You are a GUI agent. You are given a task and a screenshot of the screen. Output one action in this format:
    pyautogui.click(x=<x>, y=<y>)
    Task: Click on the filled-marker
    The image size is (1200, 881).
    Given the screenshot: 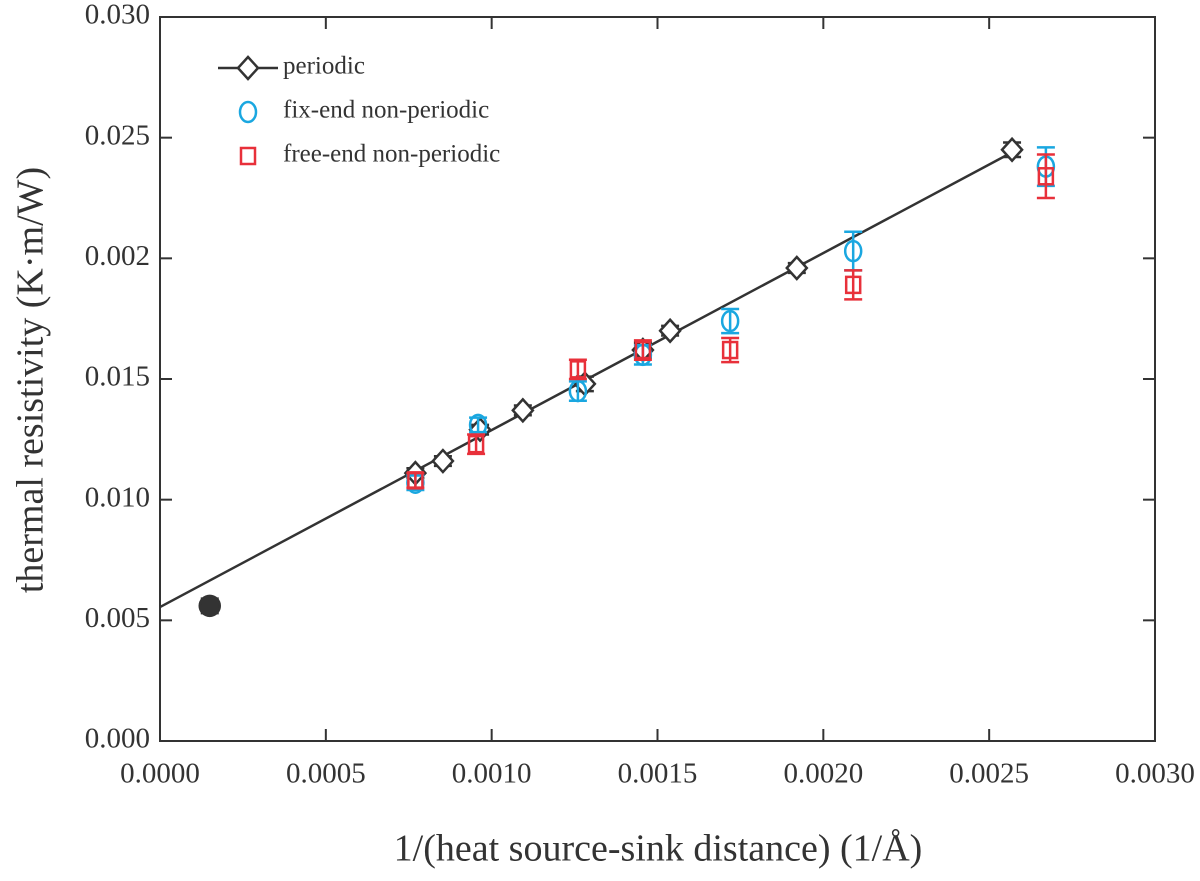 What is the action you would take?
    pyautogui.click(x=209, y=606)
    